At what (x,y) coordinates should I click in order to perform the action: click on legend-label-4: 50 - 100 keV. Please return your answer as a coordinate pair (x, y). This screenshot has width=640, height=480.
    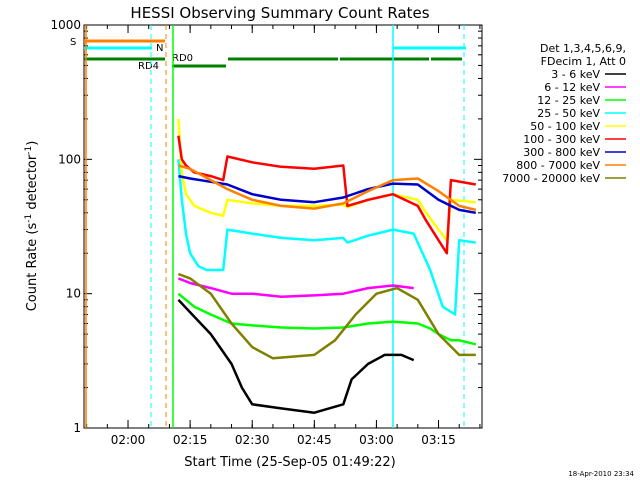
    Looking at the image, I should click on (565, 126).